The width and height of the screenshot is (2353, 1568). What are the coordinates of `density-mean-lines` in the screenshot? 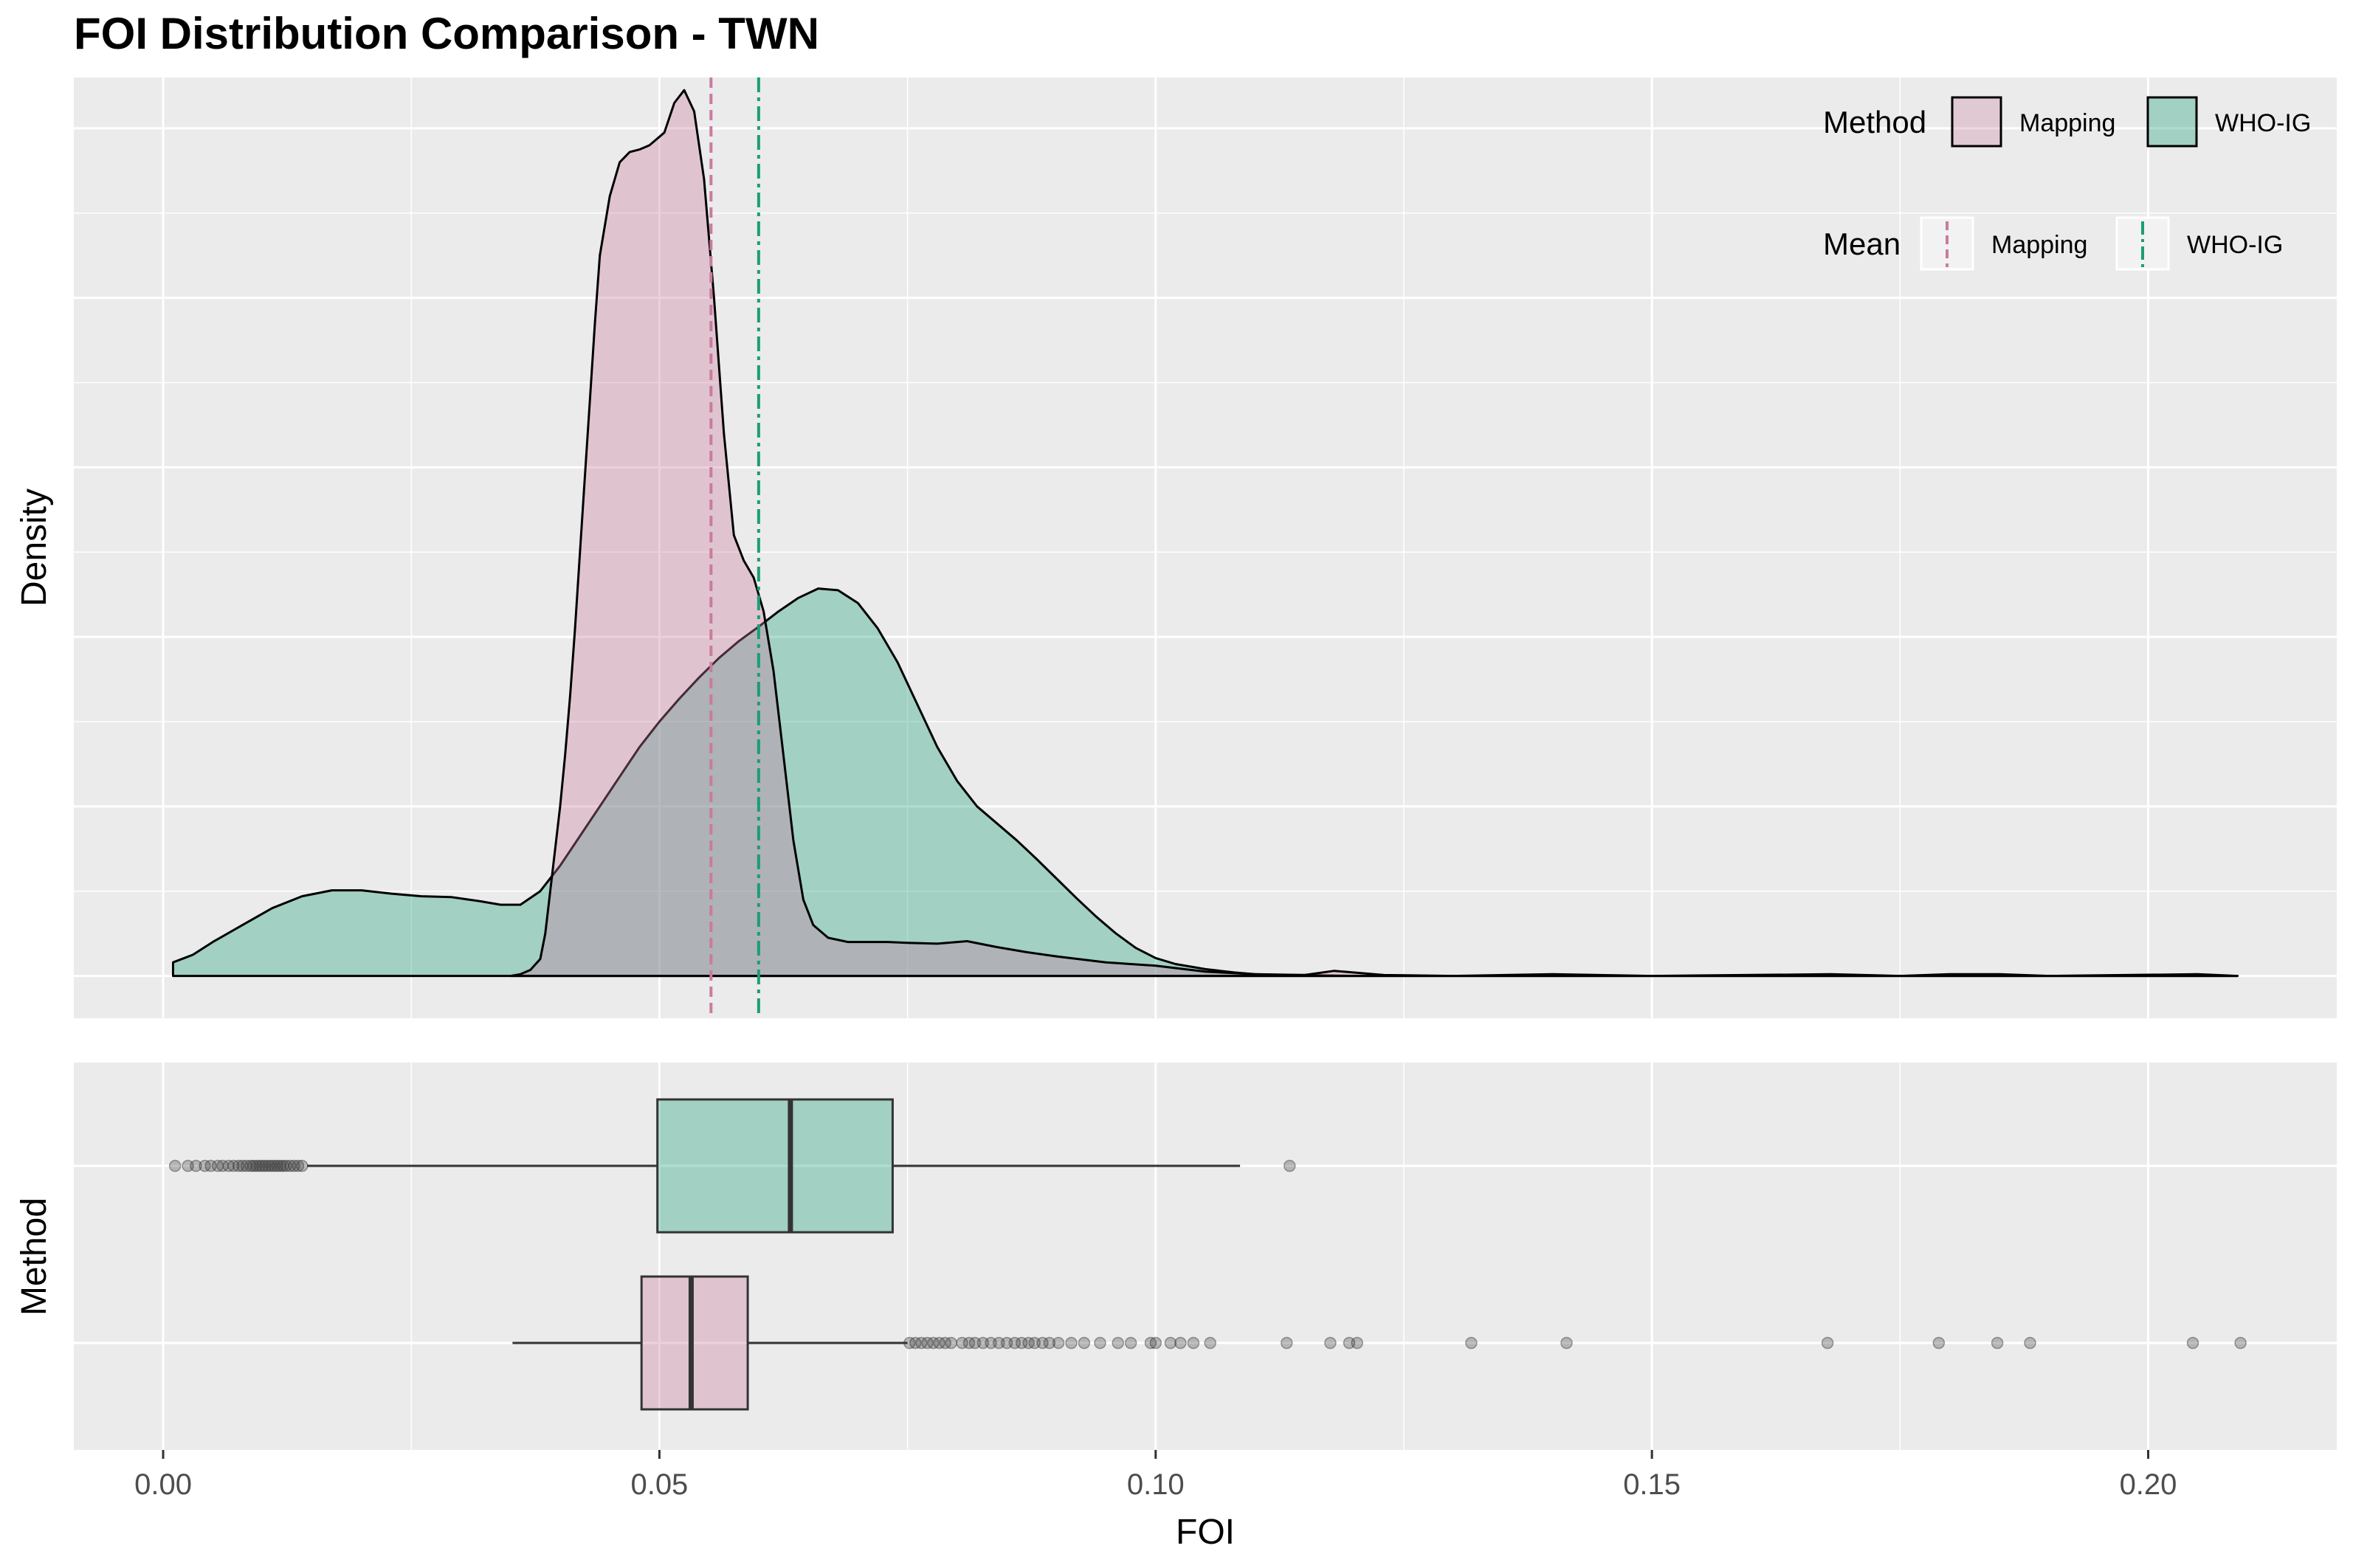 It's located at (734, 547).